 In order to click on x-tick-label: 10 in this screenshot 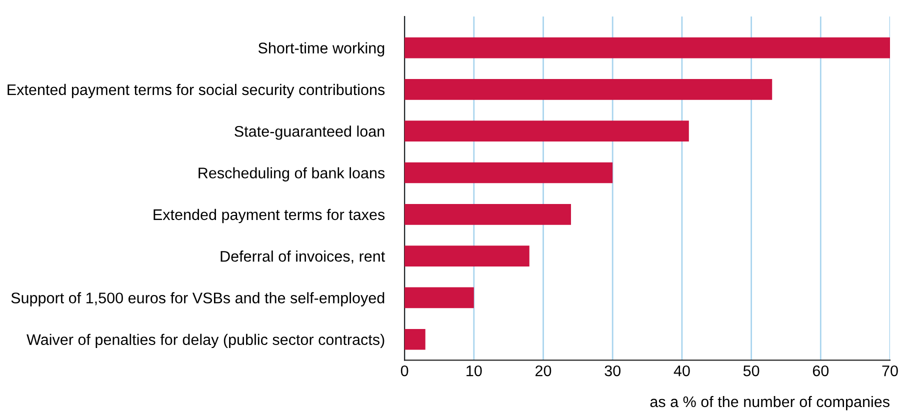, I will do `click(474, 370)`.